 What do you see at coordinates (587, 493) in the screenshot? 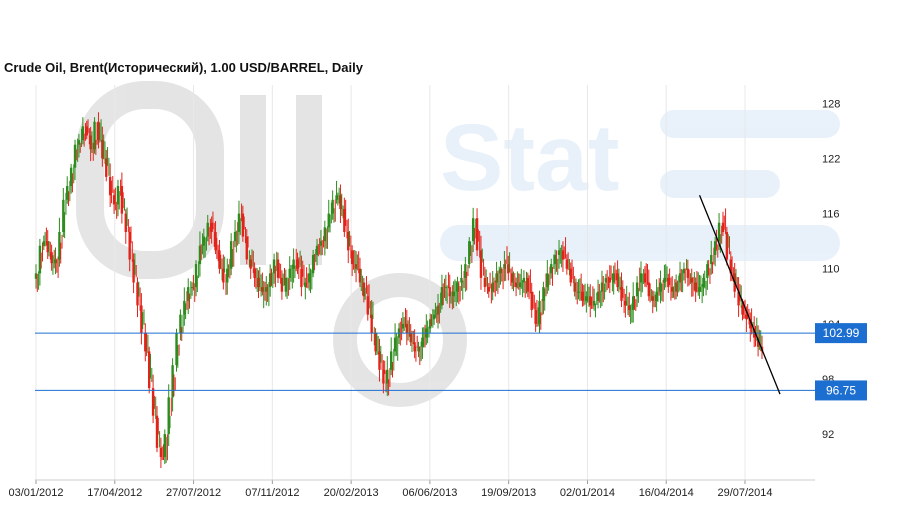
I see `x-tick-label: 02/01/2014` at bounding box center [587, 493].